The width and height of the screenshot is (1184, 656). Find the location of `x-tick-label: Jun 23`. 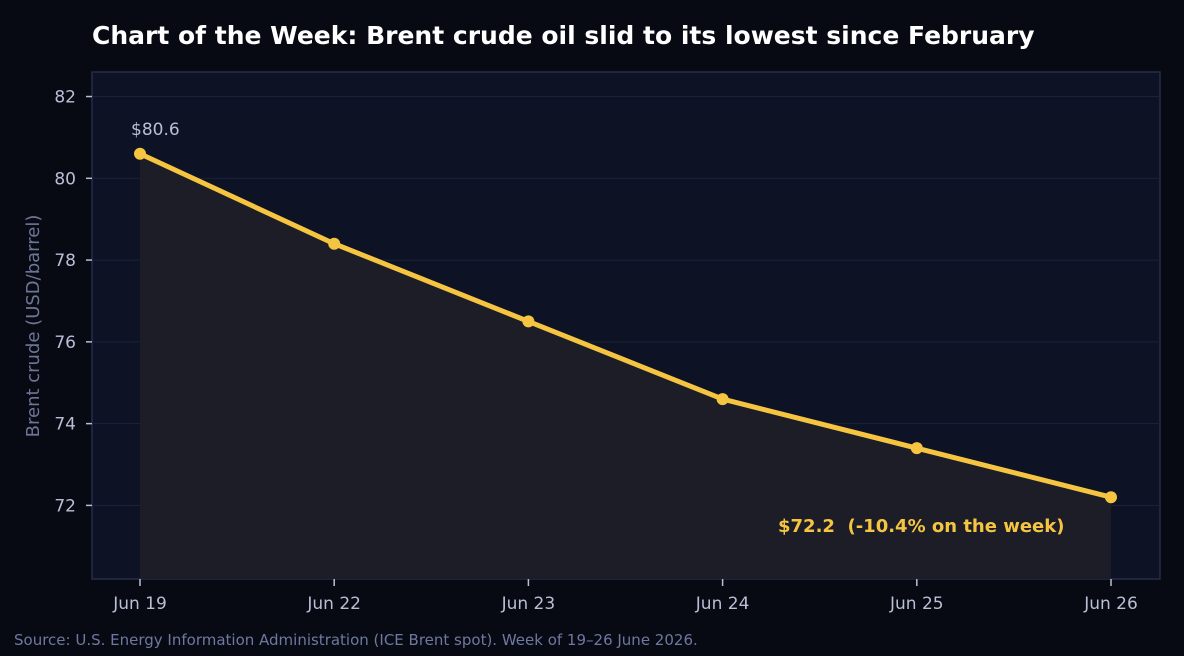

x-tick-label: Jun 23 is located at coordinates (528, 604).